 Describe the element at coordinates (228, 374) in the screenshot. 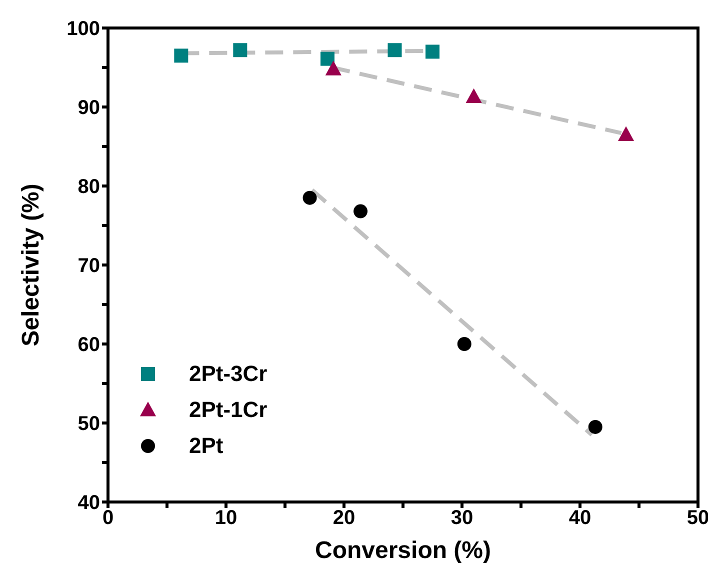

I see `legend-label: 2Pt-3Cr` at that location.